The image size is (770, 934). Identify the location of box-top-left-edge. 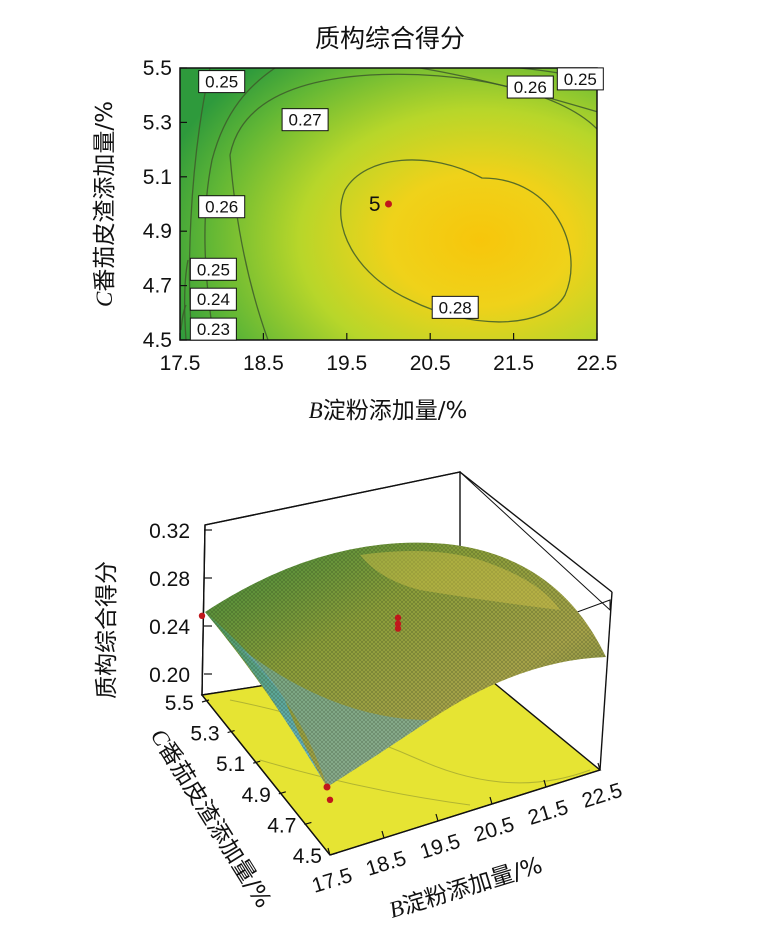
(332, 498).